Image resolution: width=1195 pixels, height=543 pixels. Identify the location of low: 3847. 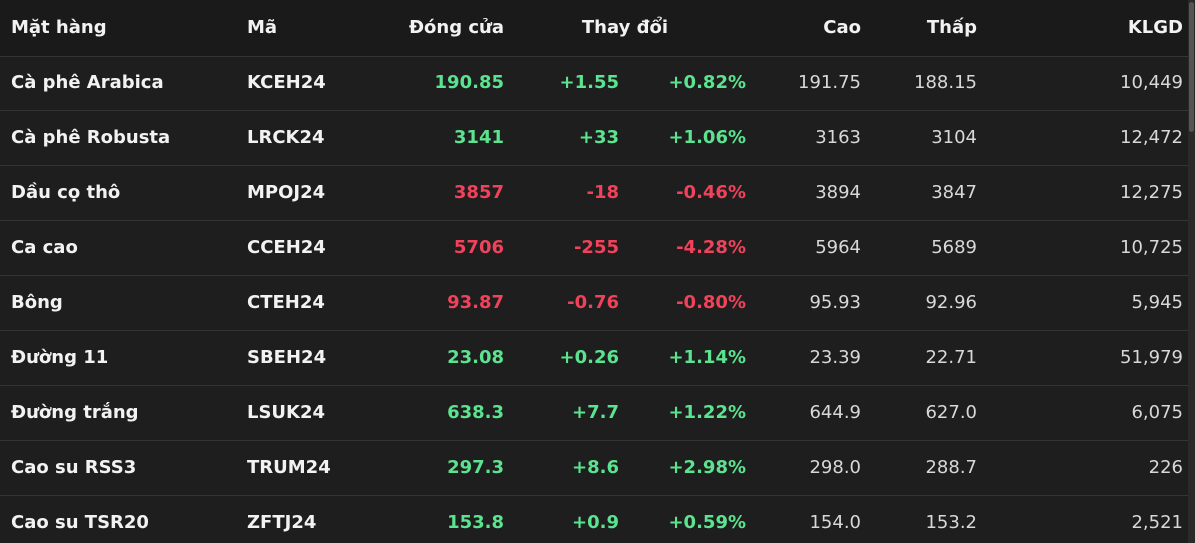
(954, 192).